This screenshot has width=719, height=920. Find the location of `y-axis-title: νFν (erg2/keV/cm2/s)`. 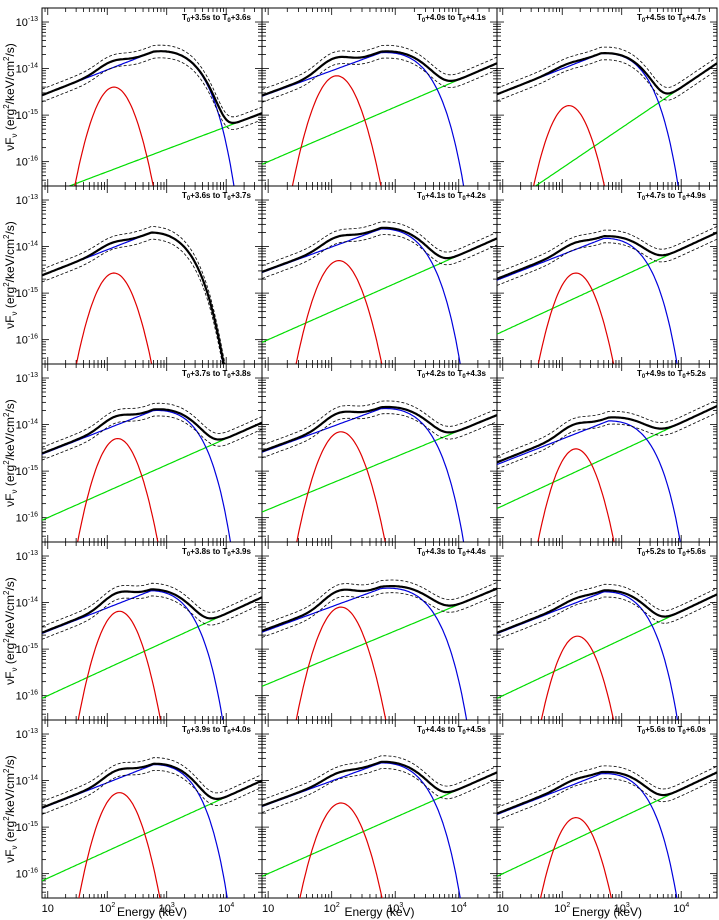

y-axis-title: νFν (erg2/keV/cm2/s) is located at coordinates (10, 809).